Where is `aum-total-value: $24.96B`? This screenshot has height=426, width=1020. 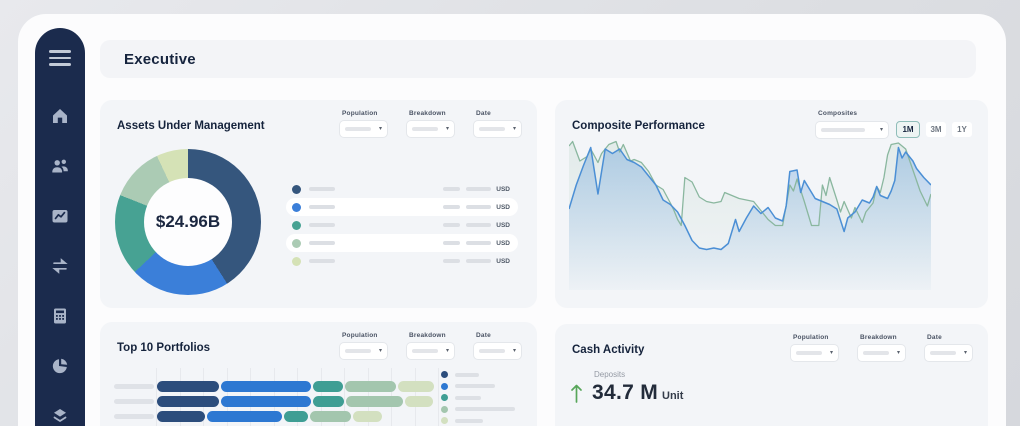 aum-total-value: $24.96B is located at coordinates (188, 221).